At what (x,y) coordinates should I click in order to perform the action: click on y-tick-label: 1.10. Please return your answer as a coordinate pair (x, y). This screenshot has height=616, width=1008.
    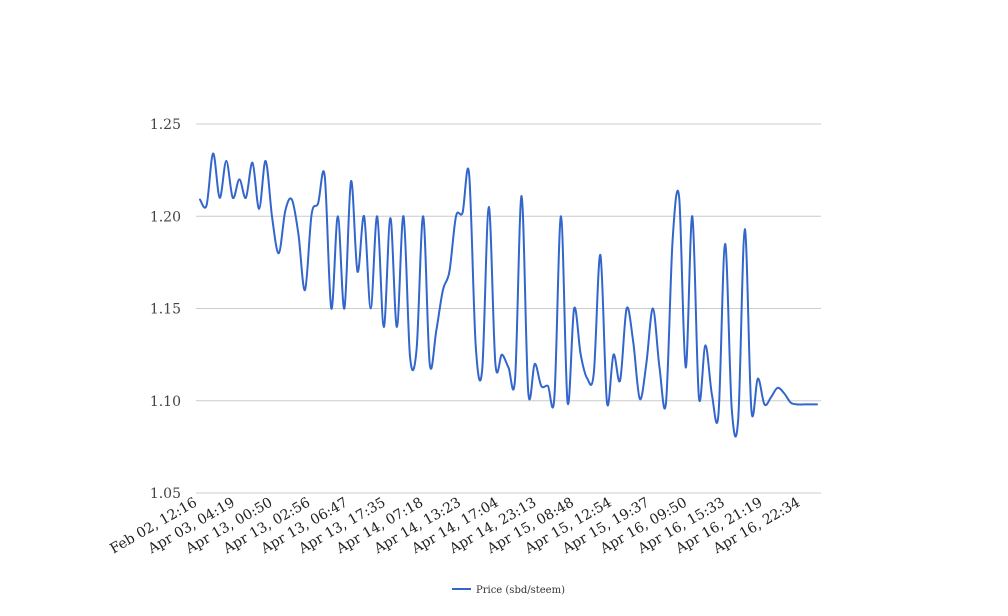
    Looking at the image, I should click on (165, 402).